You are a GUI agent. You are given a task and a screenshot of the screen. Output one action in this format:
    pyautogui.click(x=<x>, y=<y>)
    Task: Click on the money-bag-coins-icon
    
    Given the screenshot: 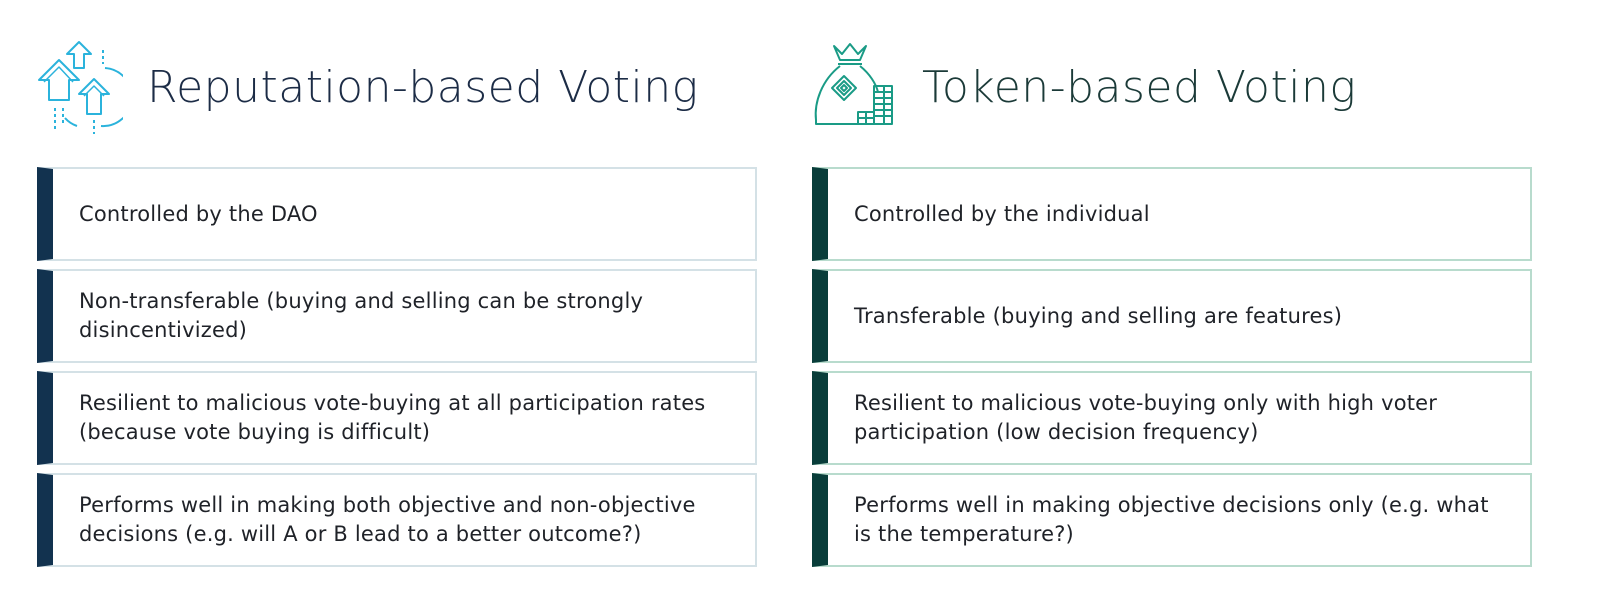 What is the action you would take?
    pyautogui.click(x=855, y=86)
    